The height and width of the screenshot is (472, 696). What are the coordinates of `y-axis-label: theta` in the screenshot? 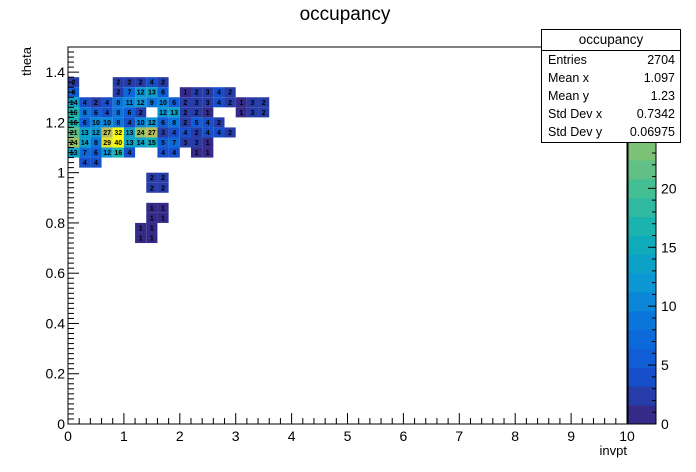 It's located at (26, 61).